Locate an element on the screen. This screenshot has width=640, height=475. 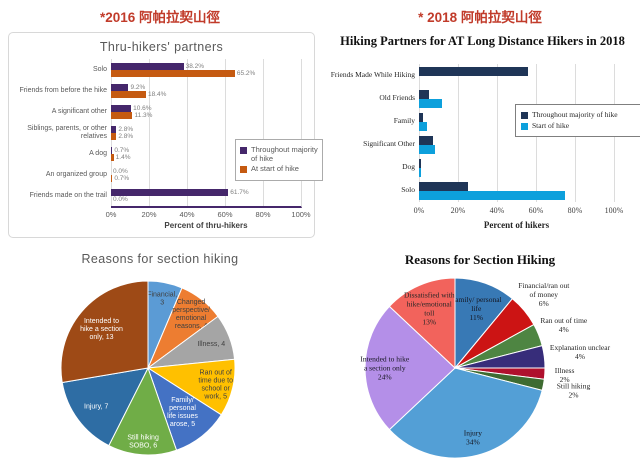
bar-value-label: 10.6% is located at coordinates (142, 108).